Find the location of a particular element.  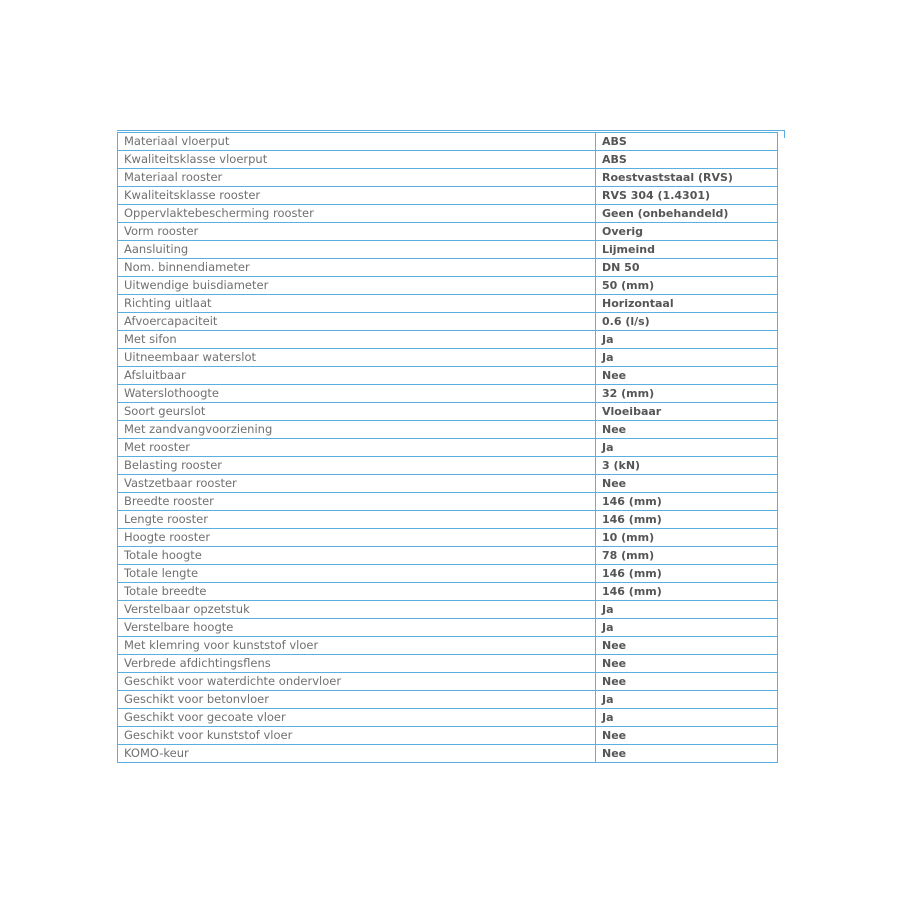

table-row: Hoogte rooster 10 (mm) is located at coordinates (447, 537).